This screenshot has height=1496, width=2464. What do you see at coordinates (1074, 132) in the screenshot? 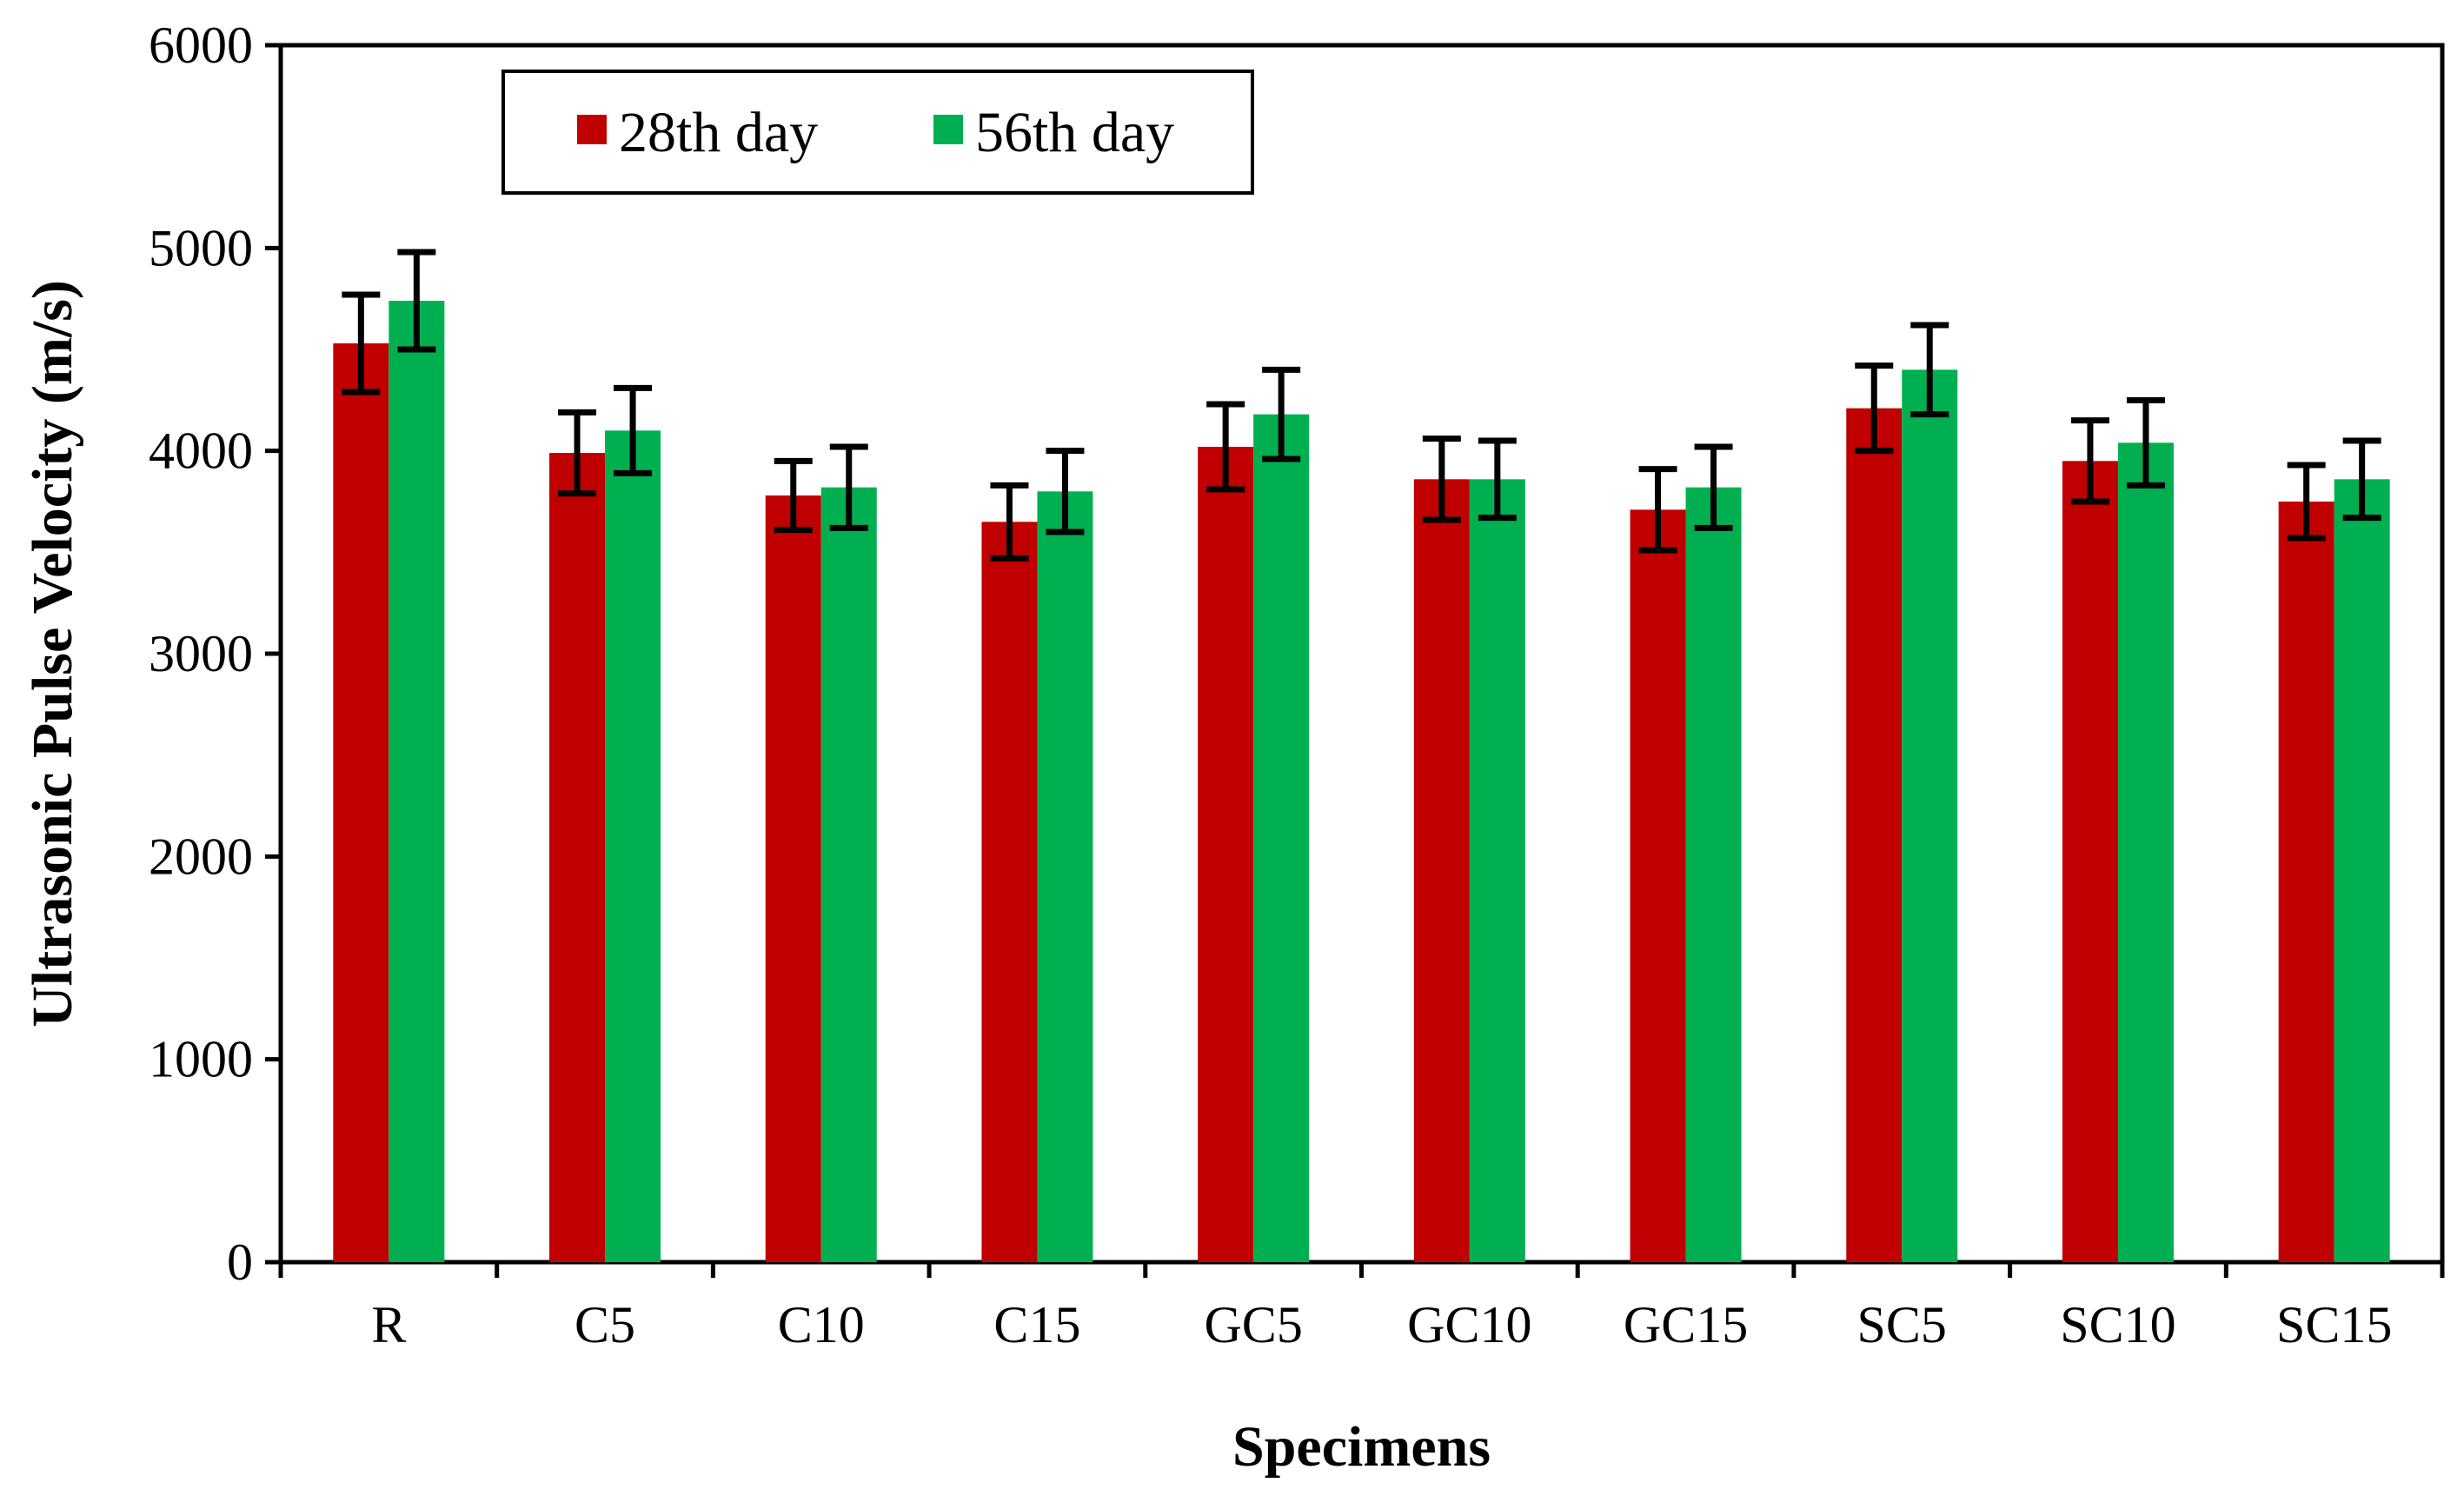
I see `legend-label-56th-day: 56th day` at bounding box center [1074, 132].